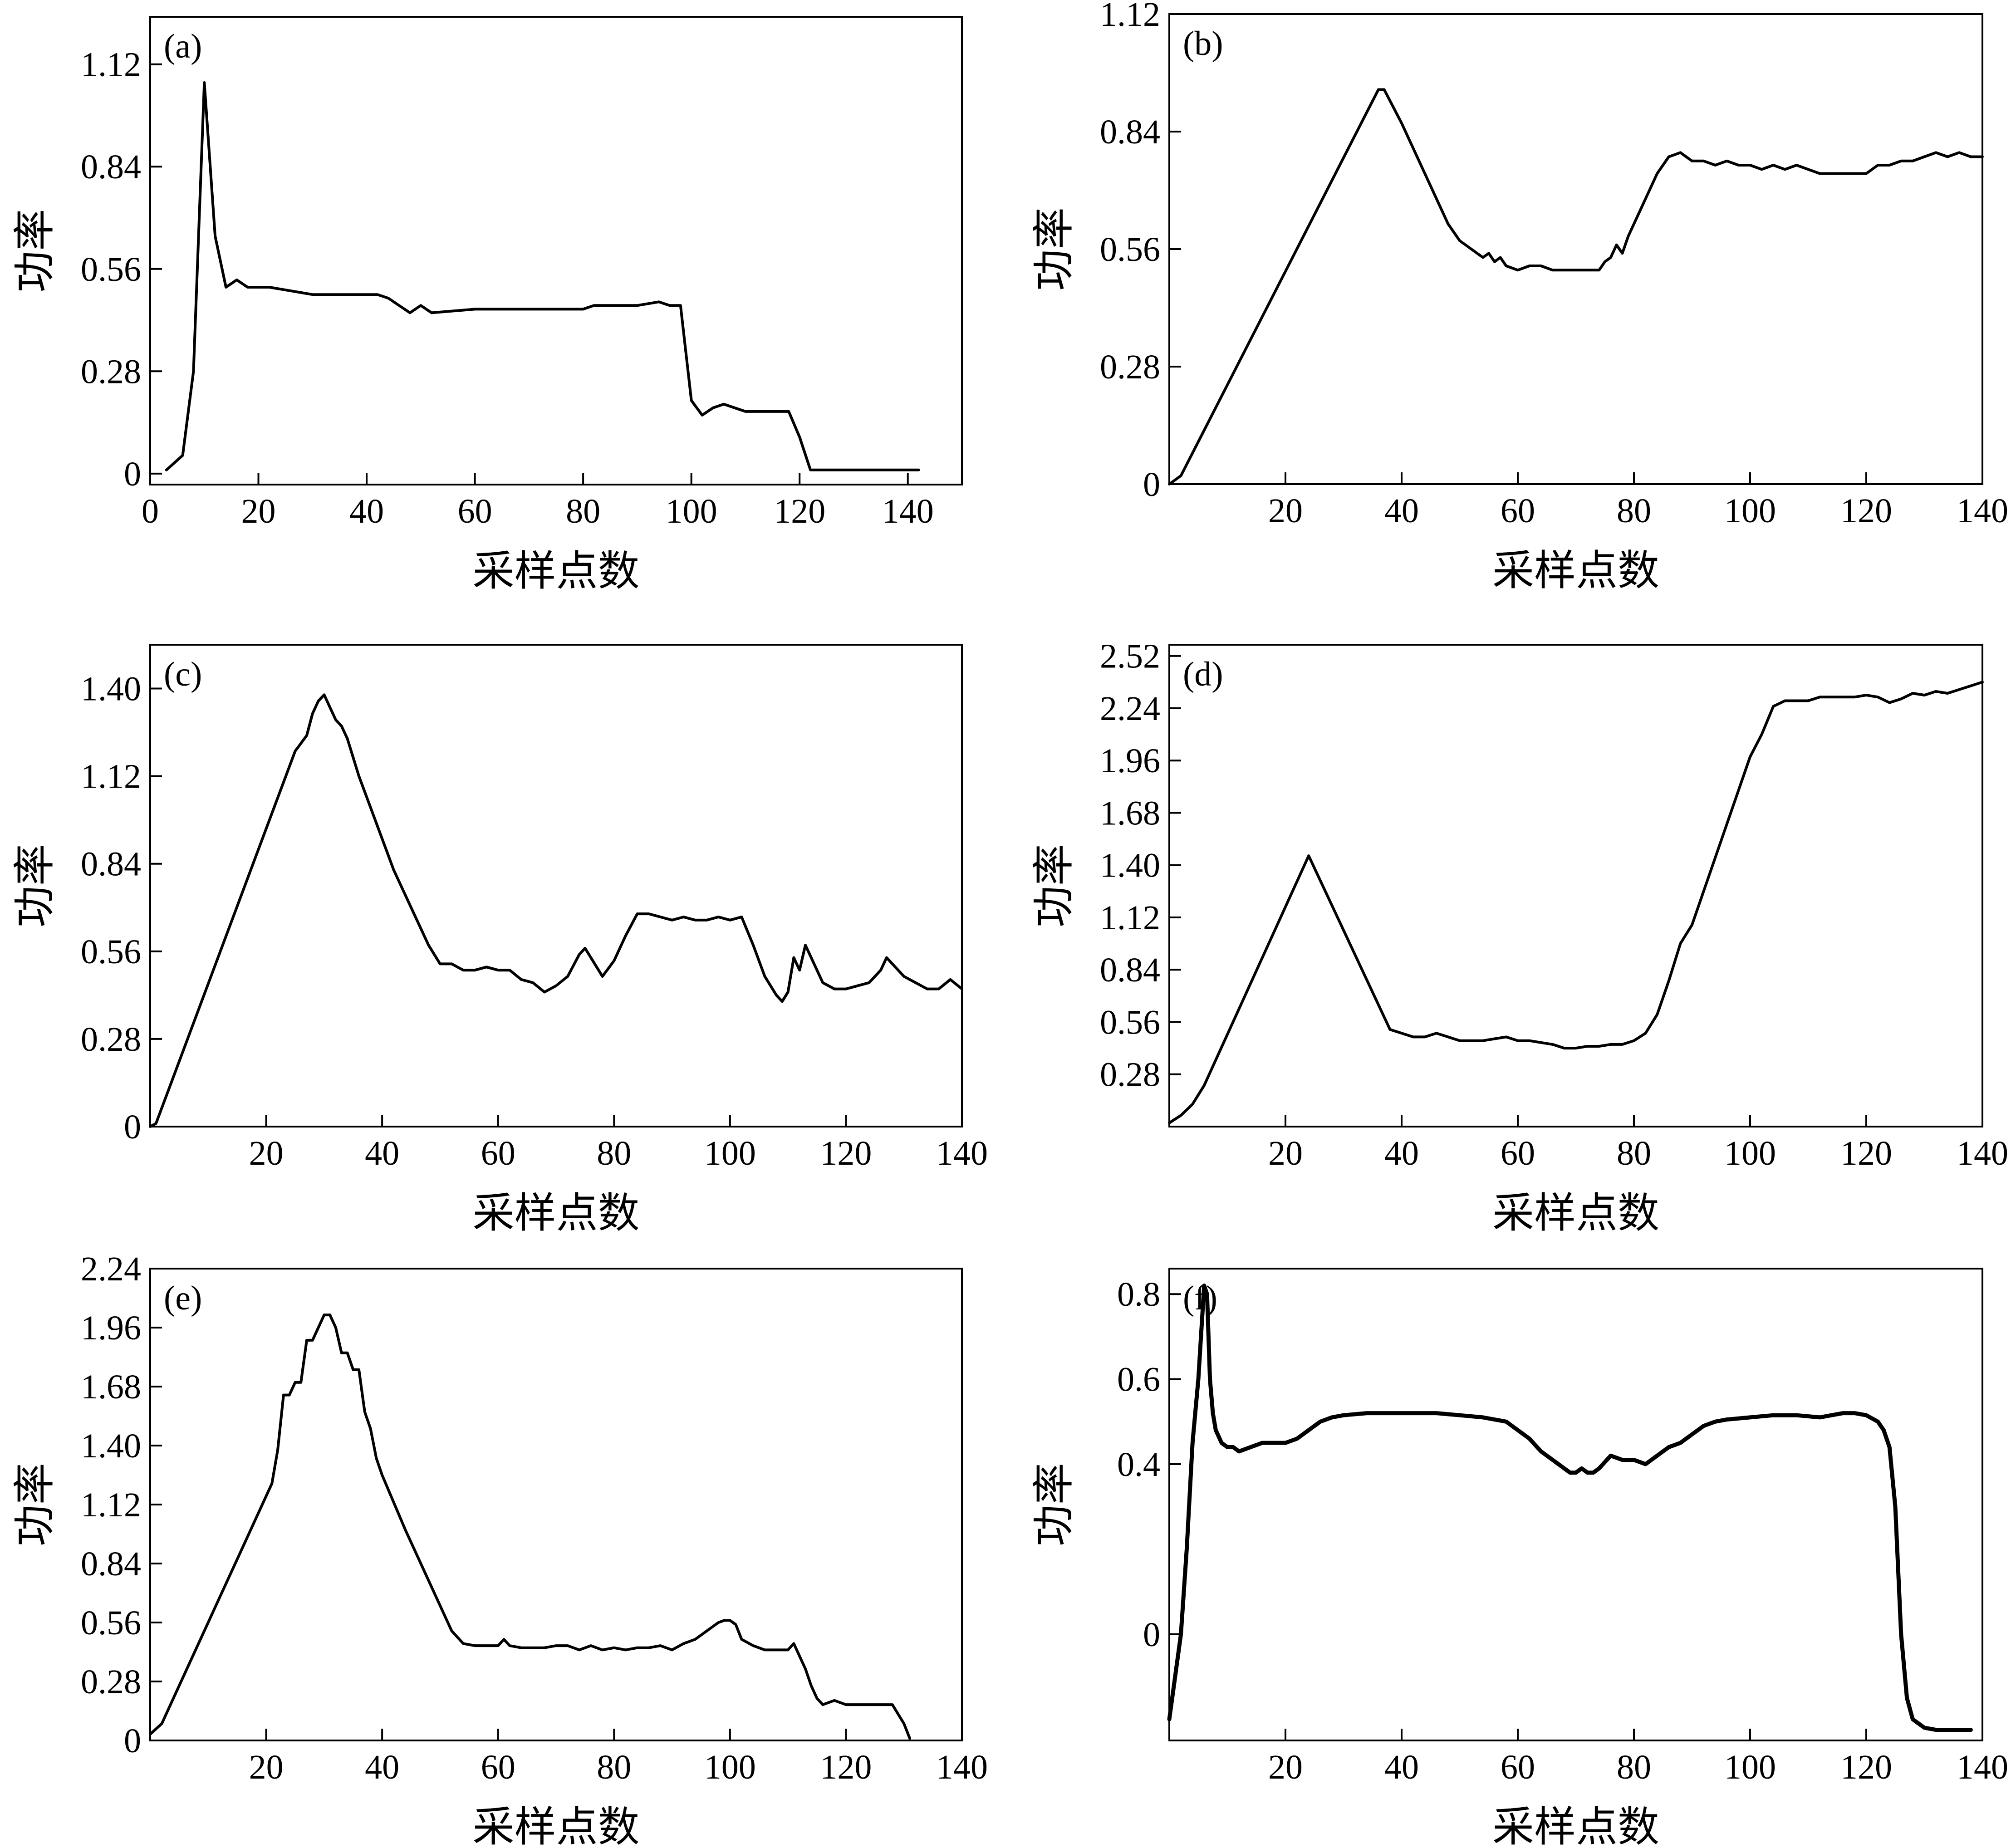 Image resolution: width=2011 pixels, height=1848 pixels. I want to click on panel-label: (b), so click(1203, 44).